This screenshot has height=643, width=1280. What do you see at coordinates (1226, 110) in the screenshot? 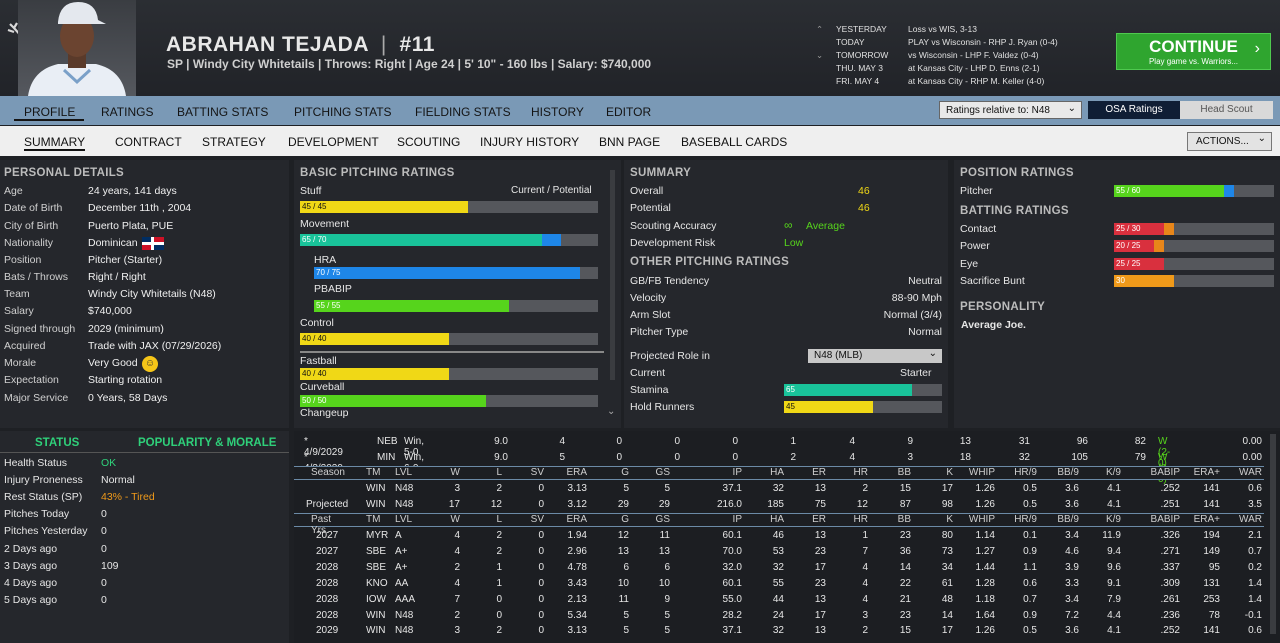
I see `head-scout-toggle: Head Scout` at bounding box center [1226, 110].